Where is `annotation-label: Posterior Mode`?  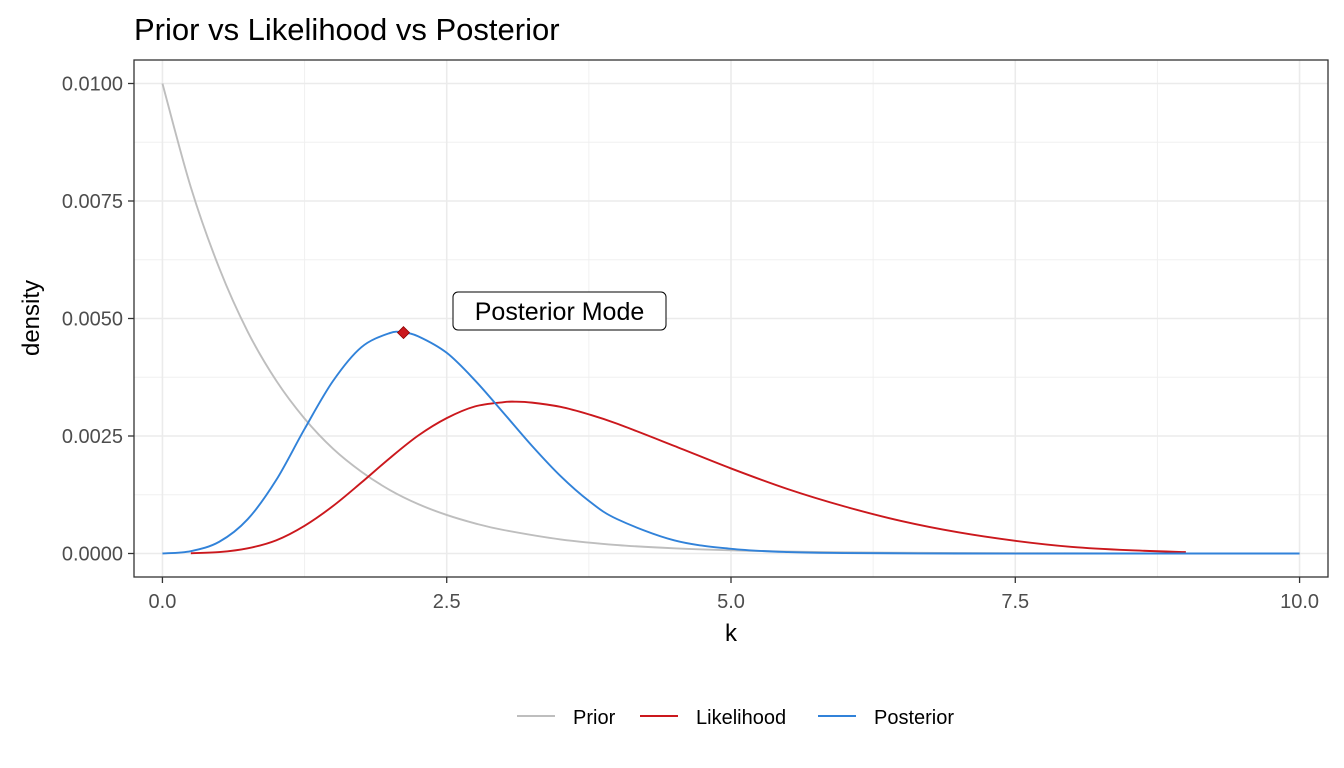 annotation-label: Posterior Mode is located at coordinates (560, 312).